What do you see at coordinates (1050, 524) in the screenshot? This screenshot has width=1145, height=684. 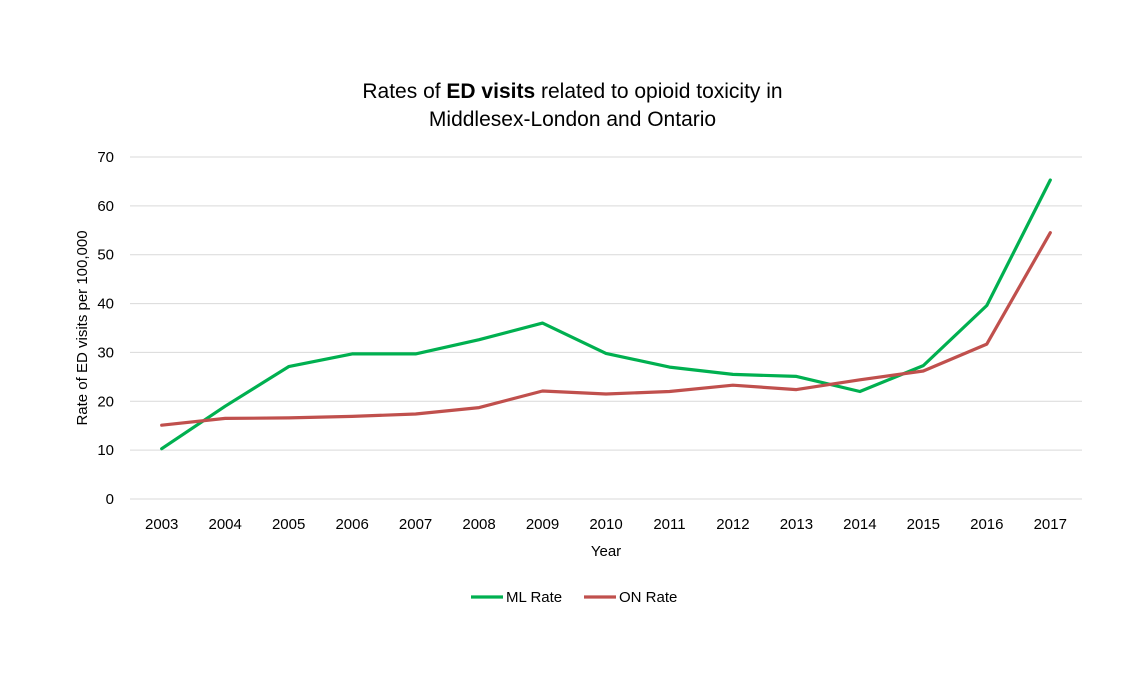 I see `x-tick-label: 2017` at bounding box center [1050, 524].